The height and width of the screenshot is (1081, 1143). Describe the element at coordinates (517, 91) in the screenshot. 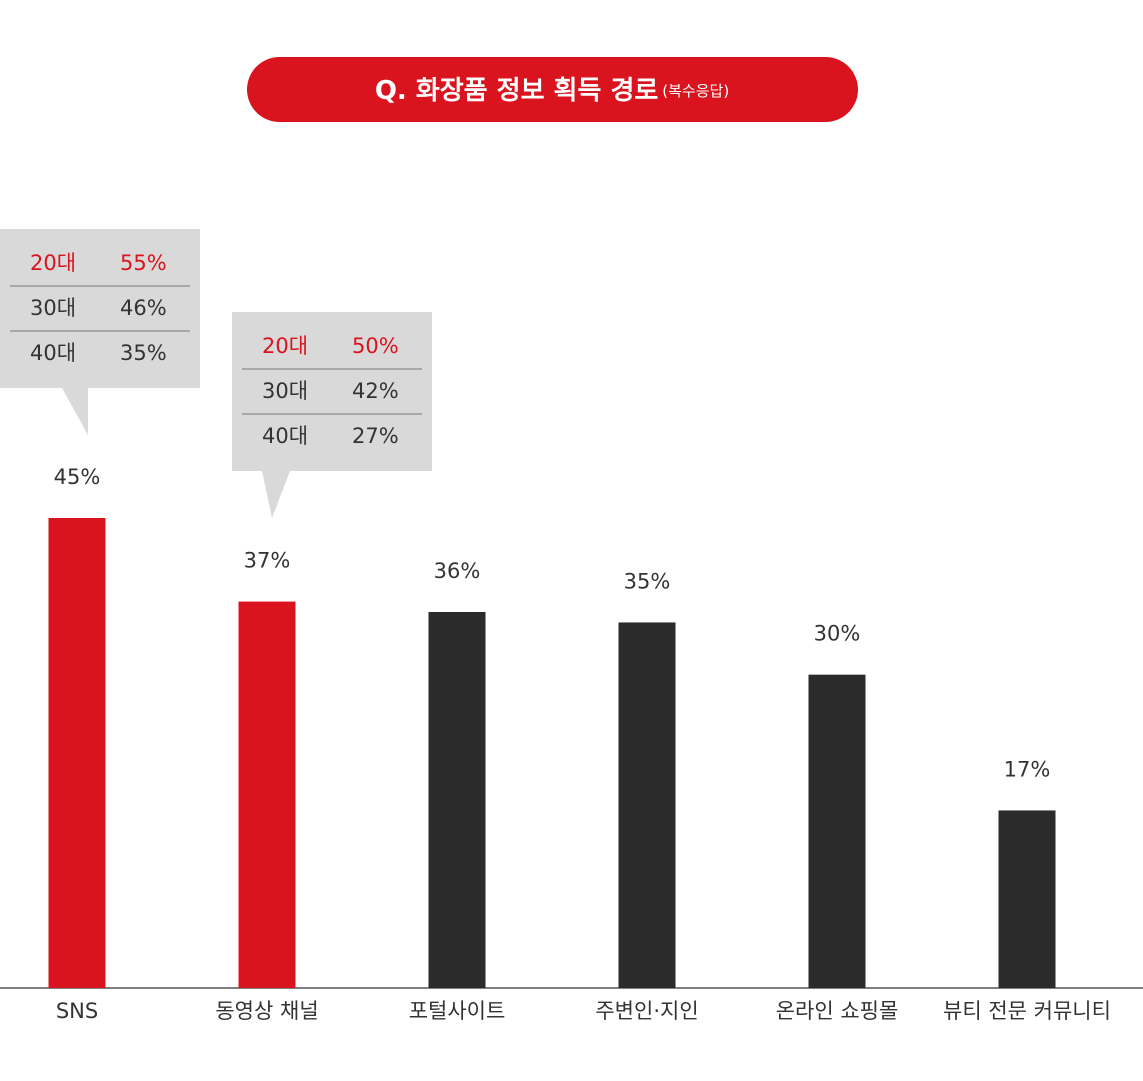

I see `chart-title: Q. 화장품 정보 획득 경로` at that location.